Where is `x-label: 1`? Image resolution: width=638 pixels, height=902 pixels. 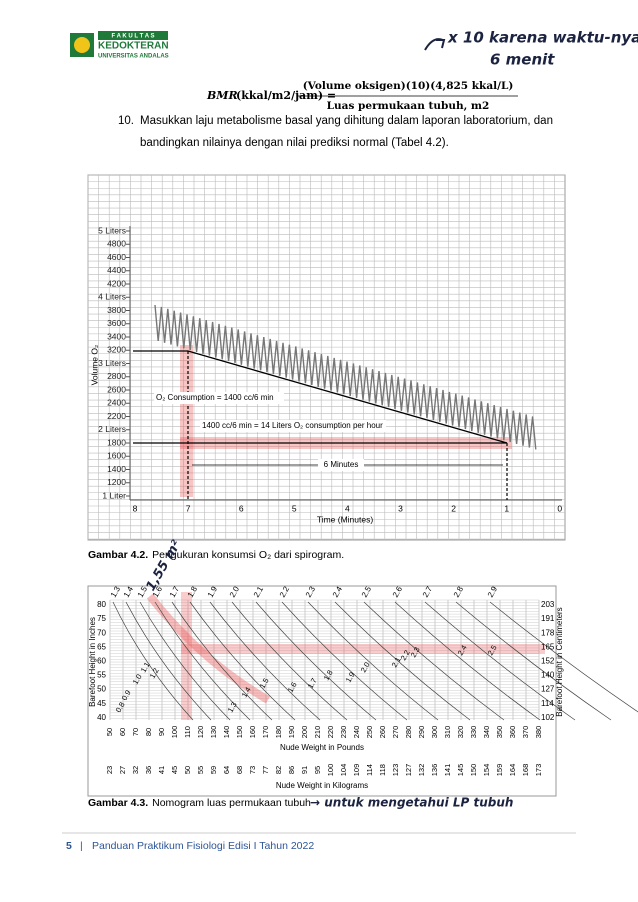
x-label: 1 is located at coordinates (506, 508).